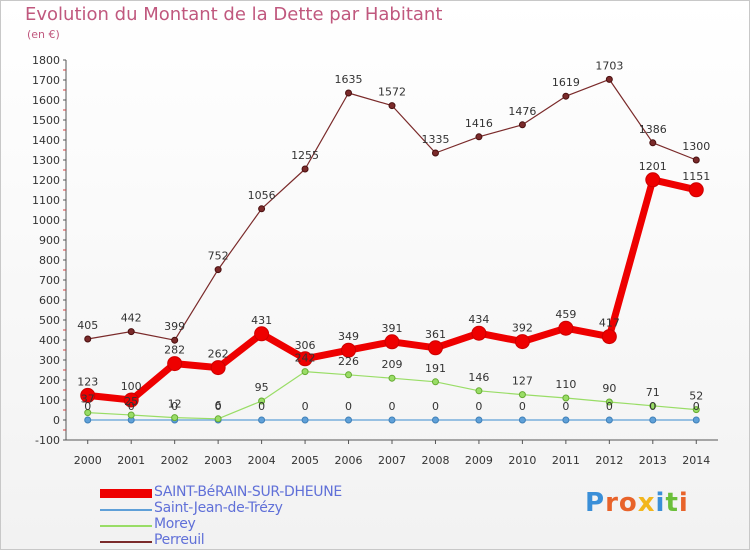 The image size is (750, 550). I want to click on x-tick-label: 2012, so click(609, 460).